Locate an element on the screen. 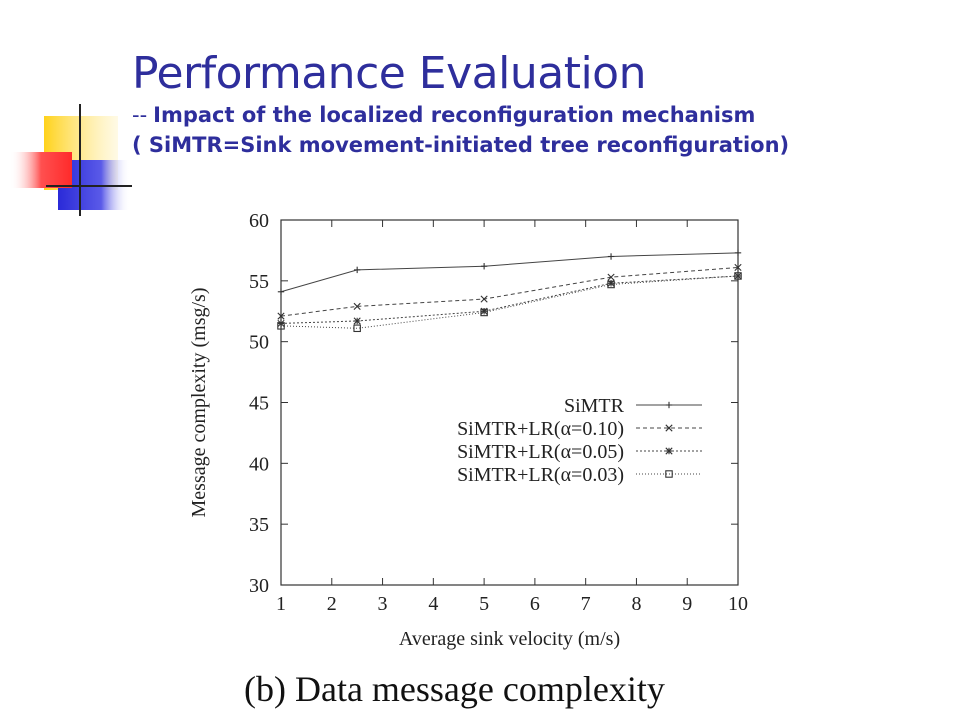  subtitle-dash: -- is located at coordinates (140, 115).